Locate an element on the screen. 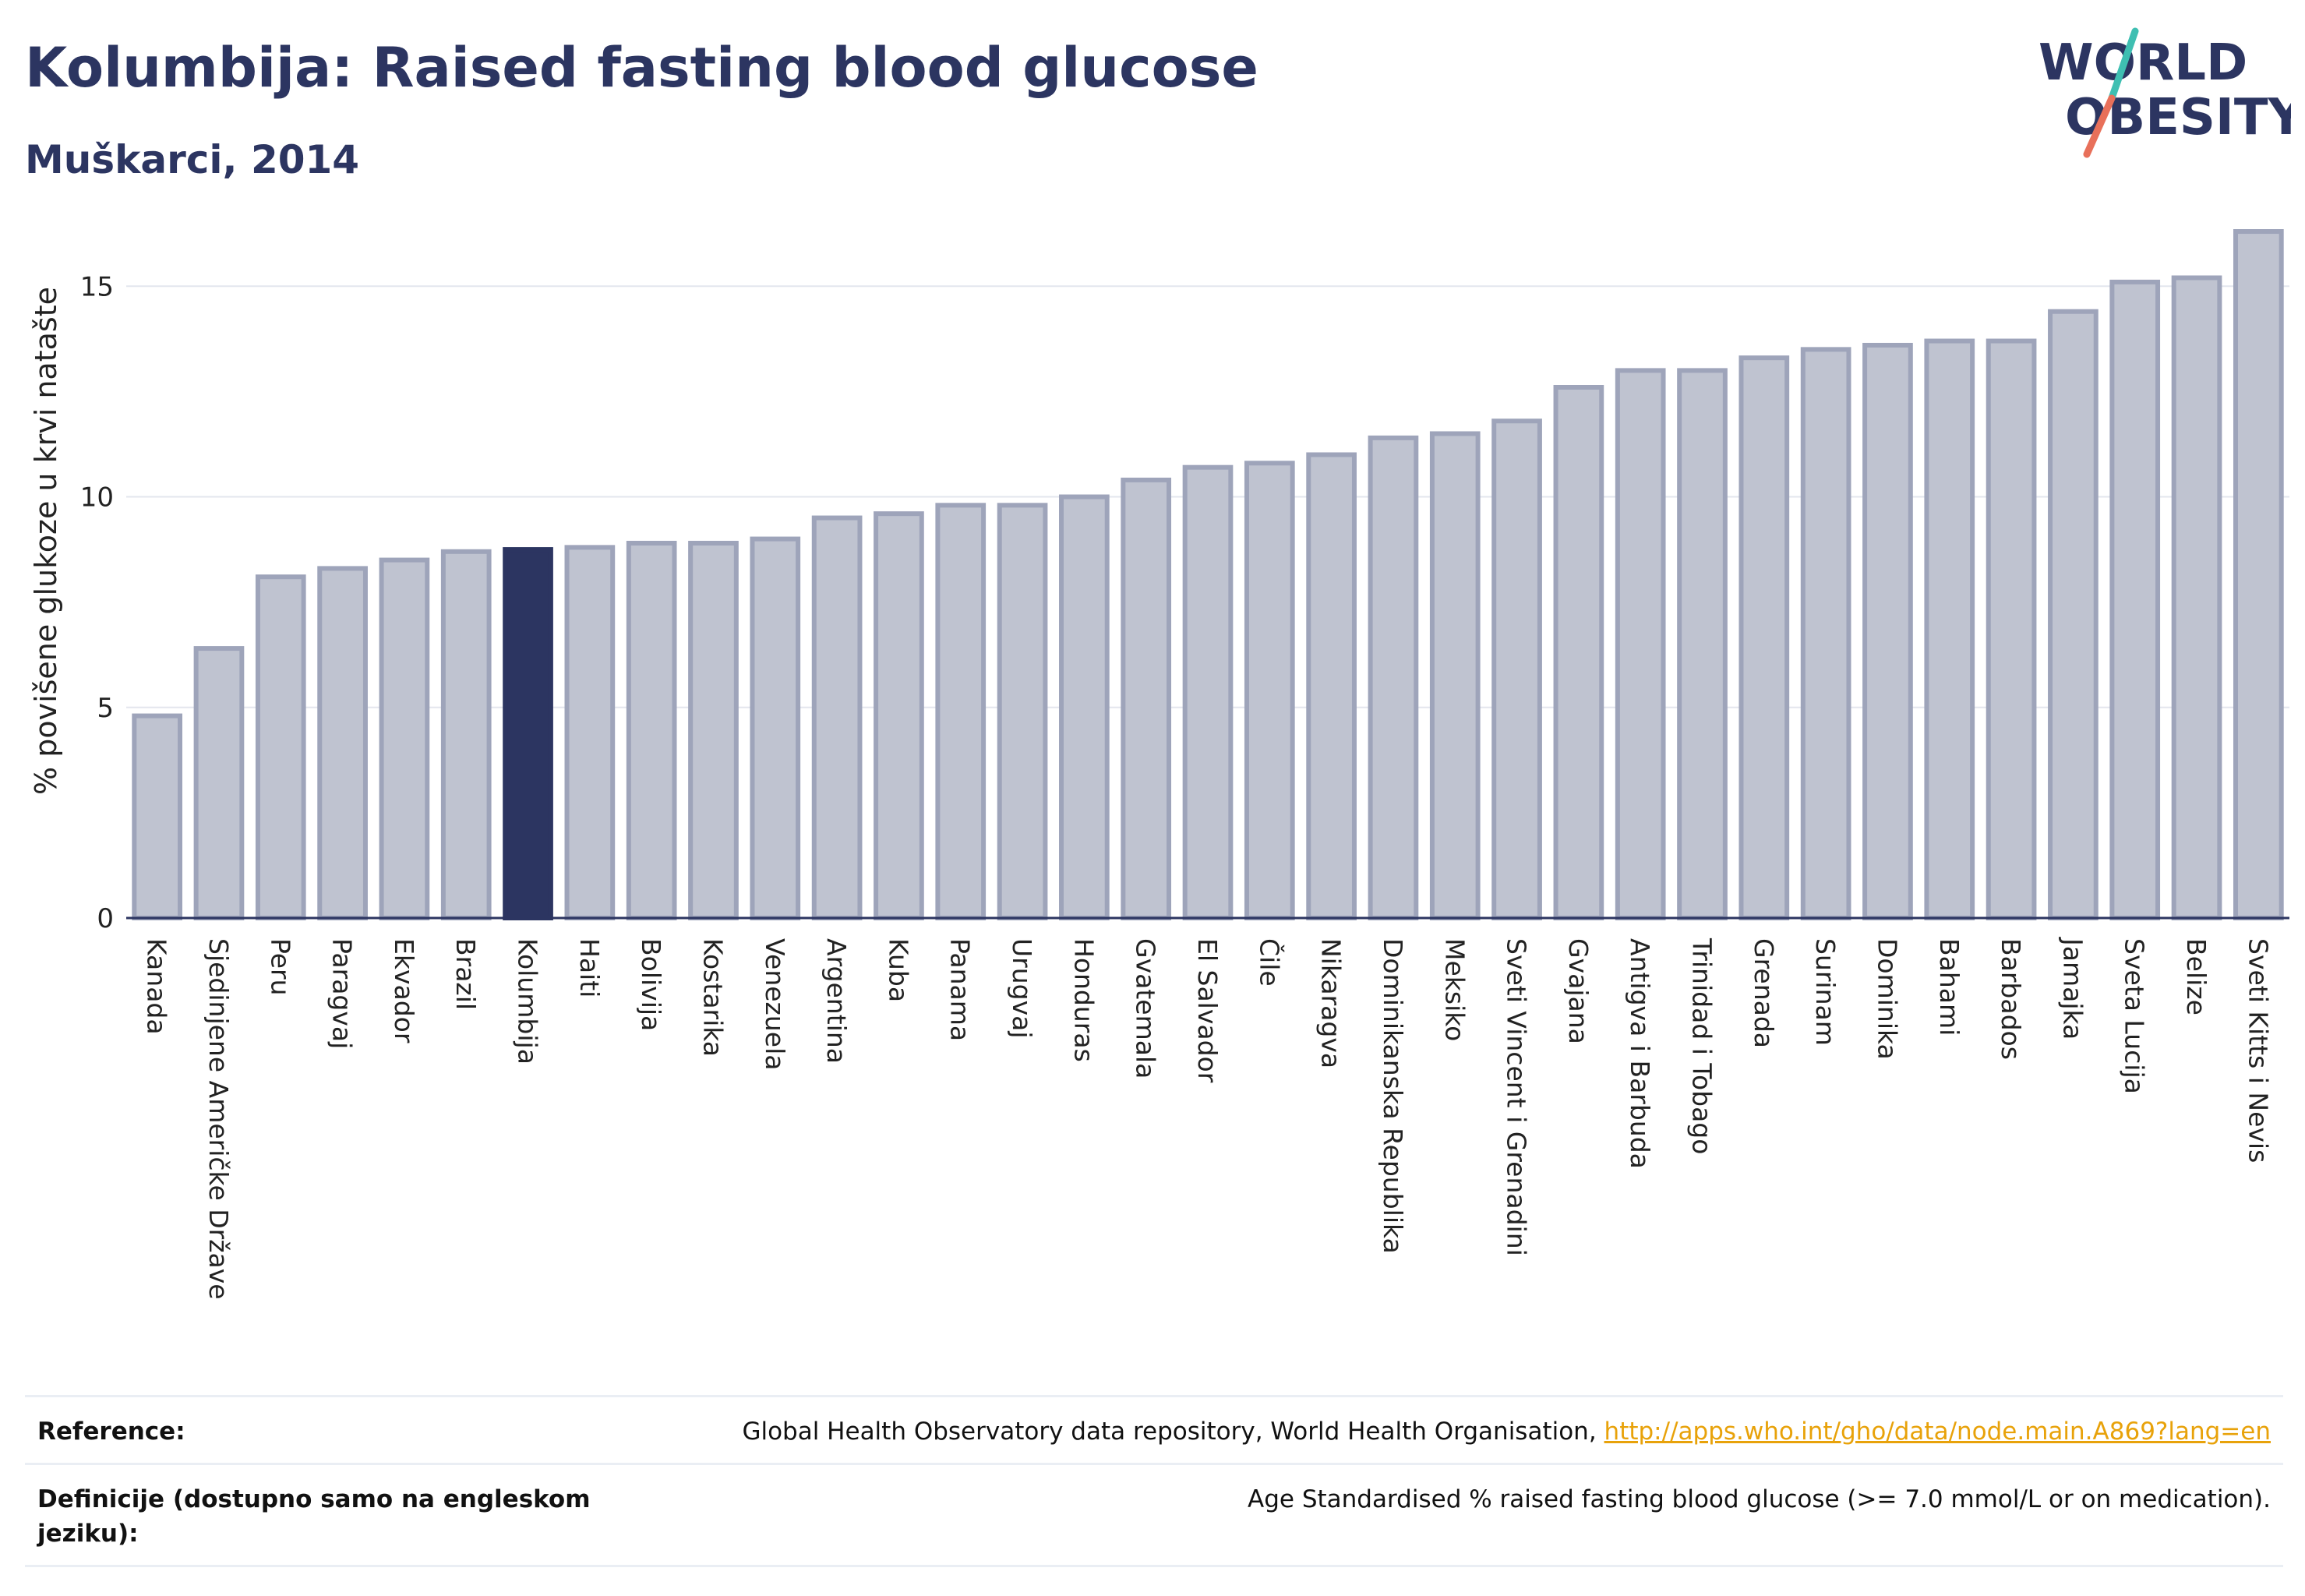 The image size is (2305, 1596). x-tick-label: Gvatemala is located at coordinates (1146, 1008).